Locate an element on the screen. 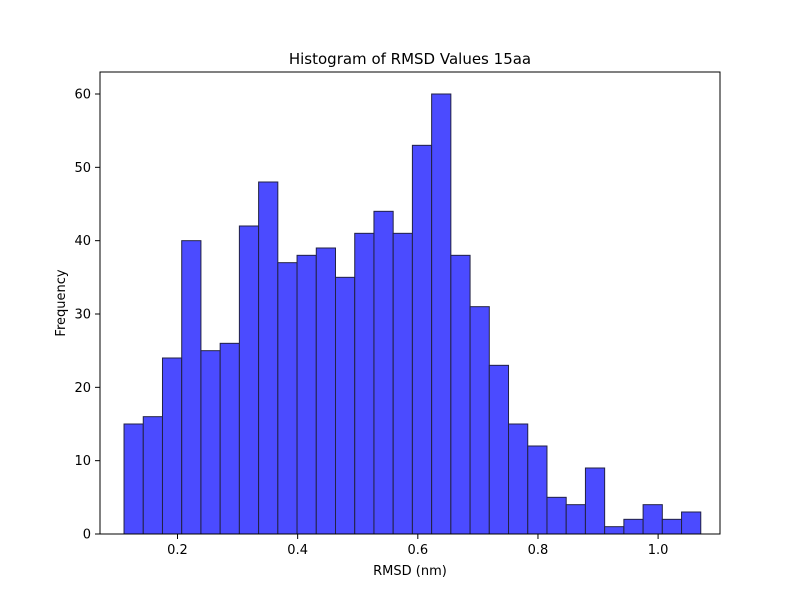 The image size is (800, 600). y-tick-label: 20 is located at coordinates (82, 388).